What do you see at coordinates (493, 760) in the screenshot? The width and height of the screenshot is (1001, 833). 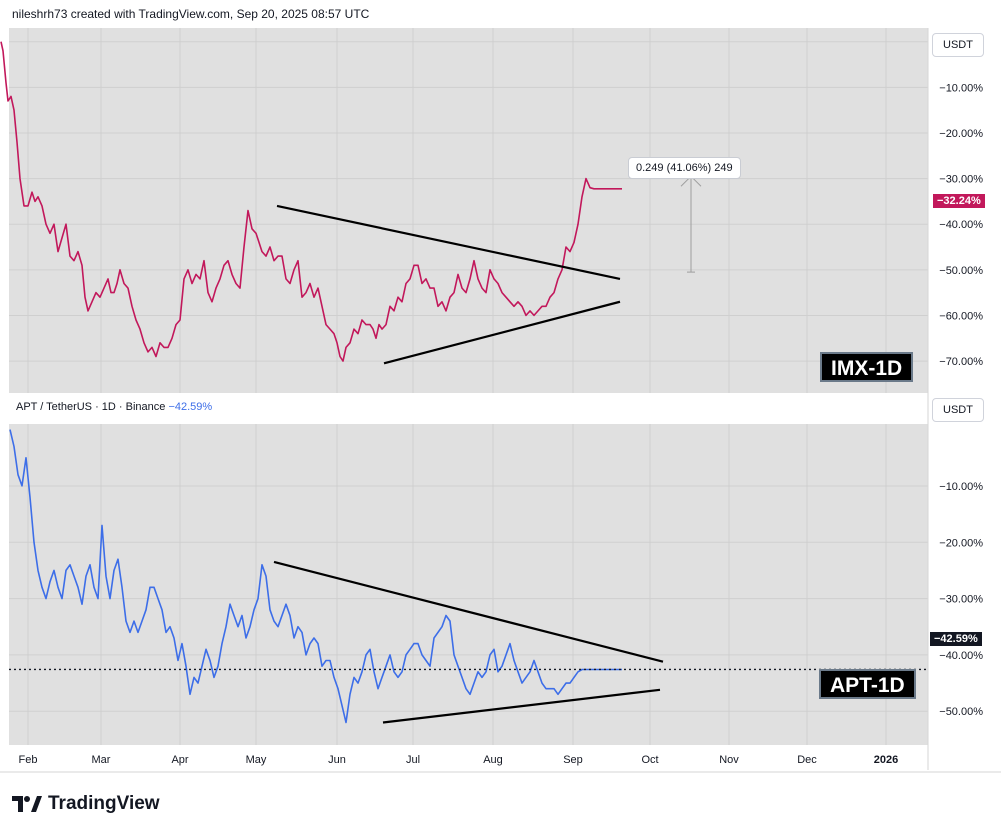 I see `x-tick-label: Aug` at bounding box center [493, 760].